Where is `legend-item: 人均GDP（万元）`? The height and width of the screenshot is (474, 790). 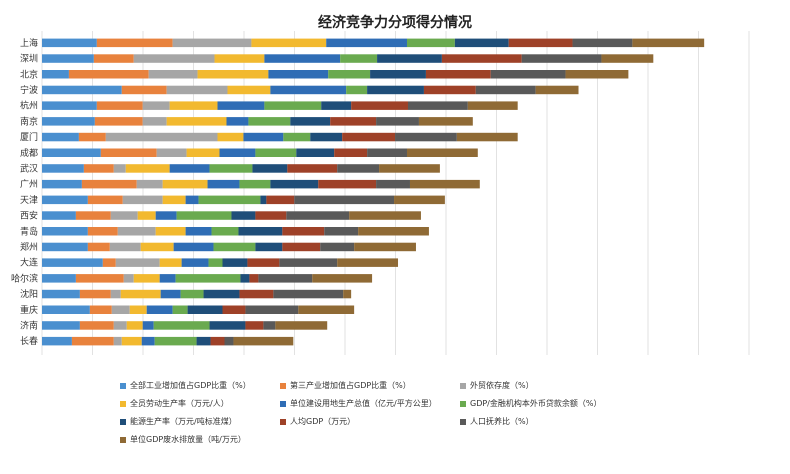
legend-item: 人均GDP（万元） is located at coordinates (317, 421).